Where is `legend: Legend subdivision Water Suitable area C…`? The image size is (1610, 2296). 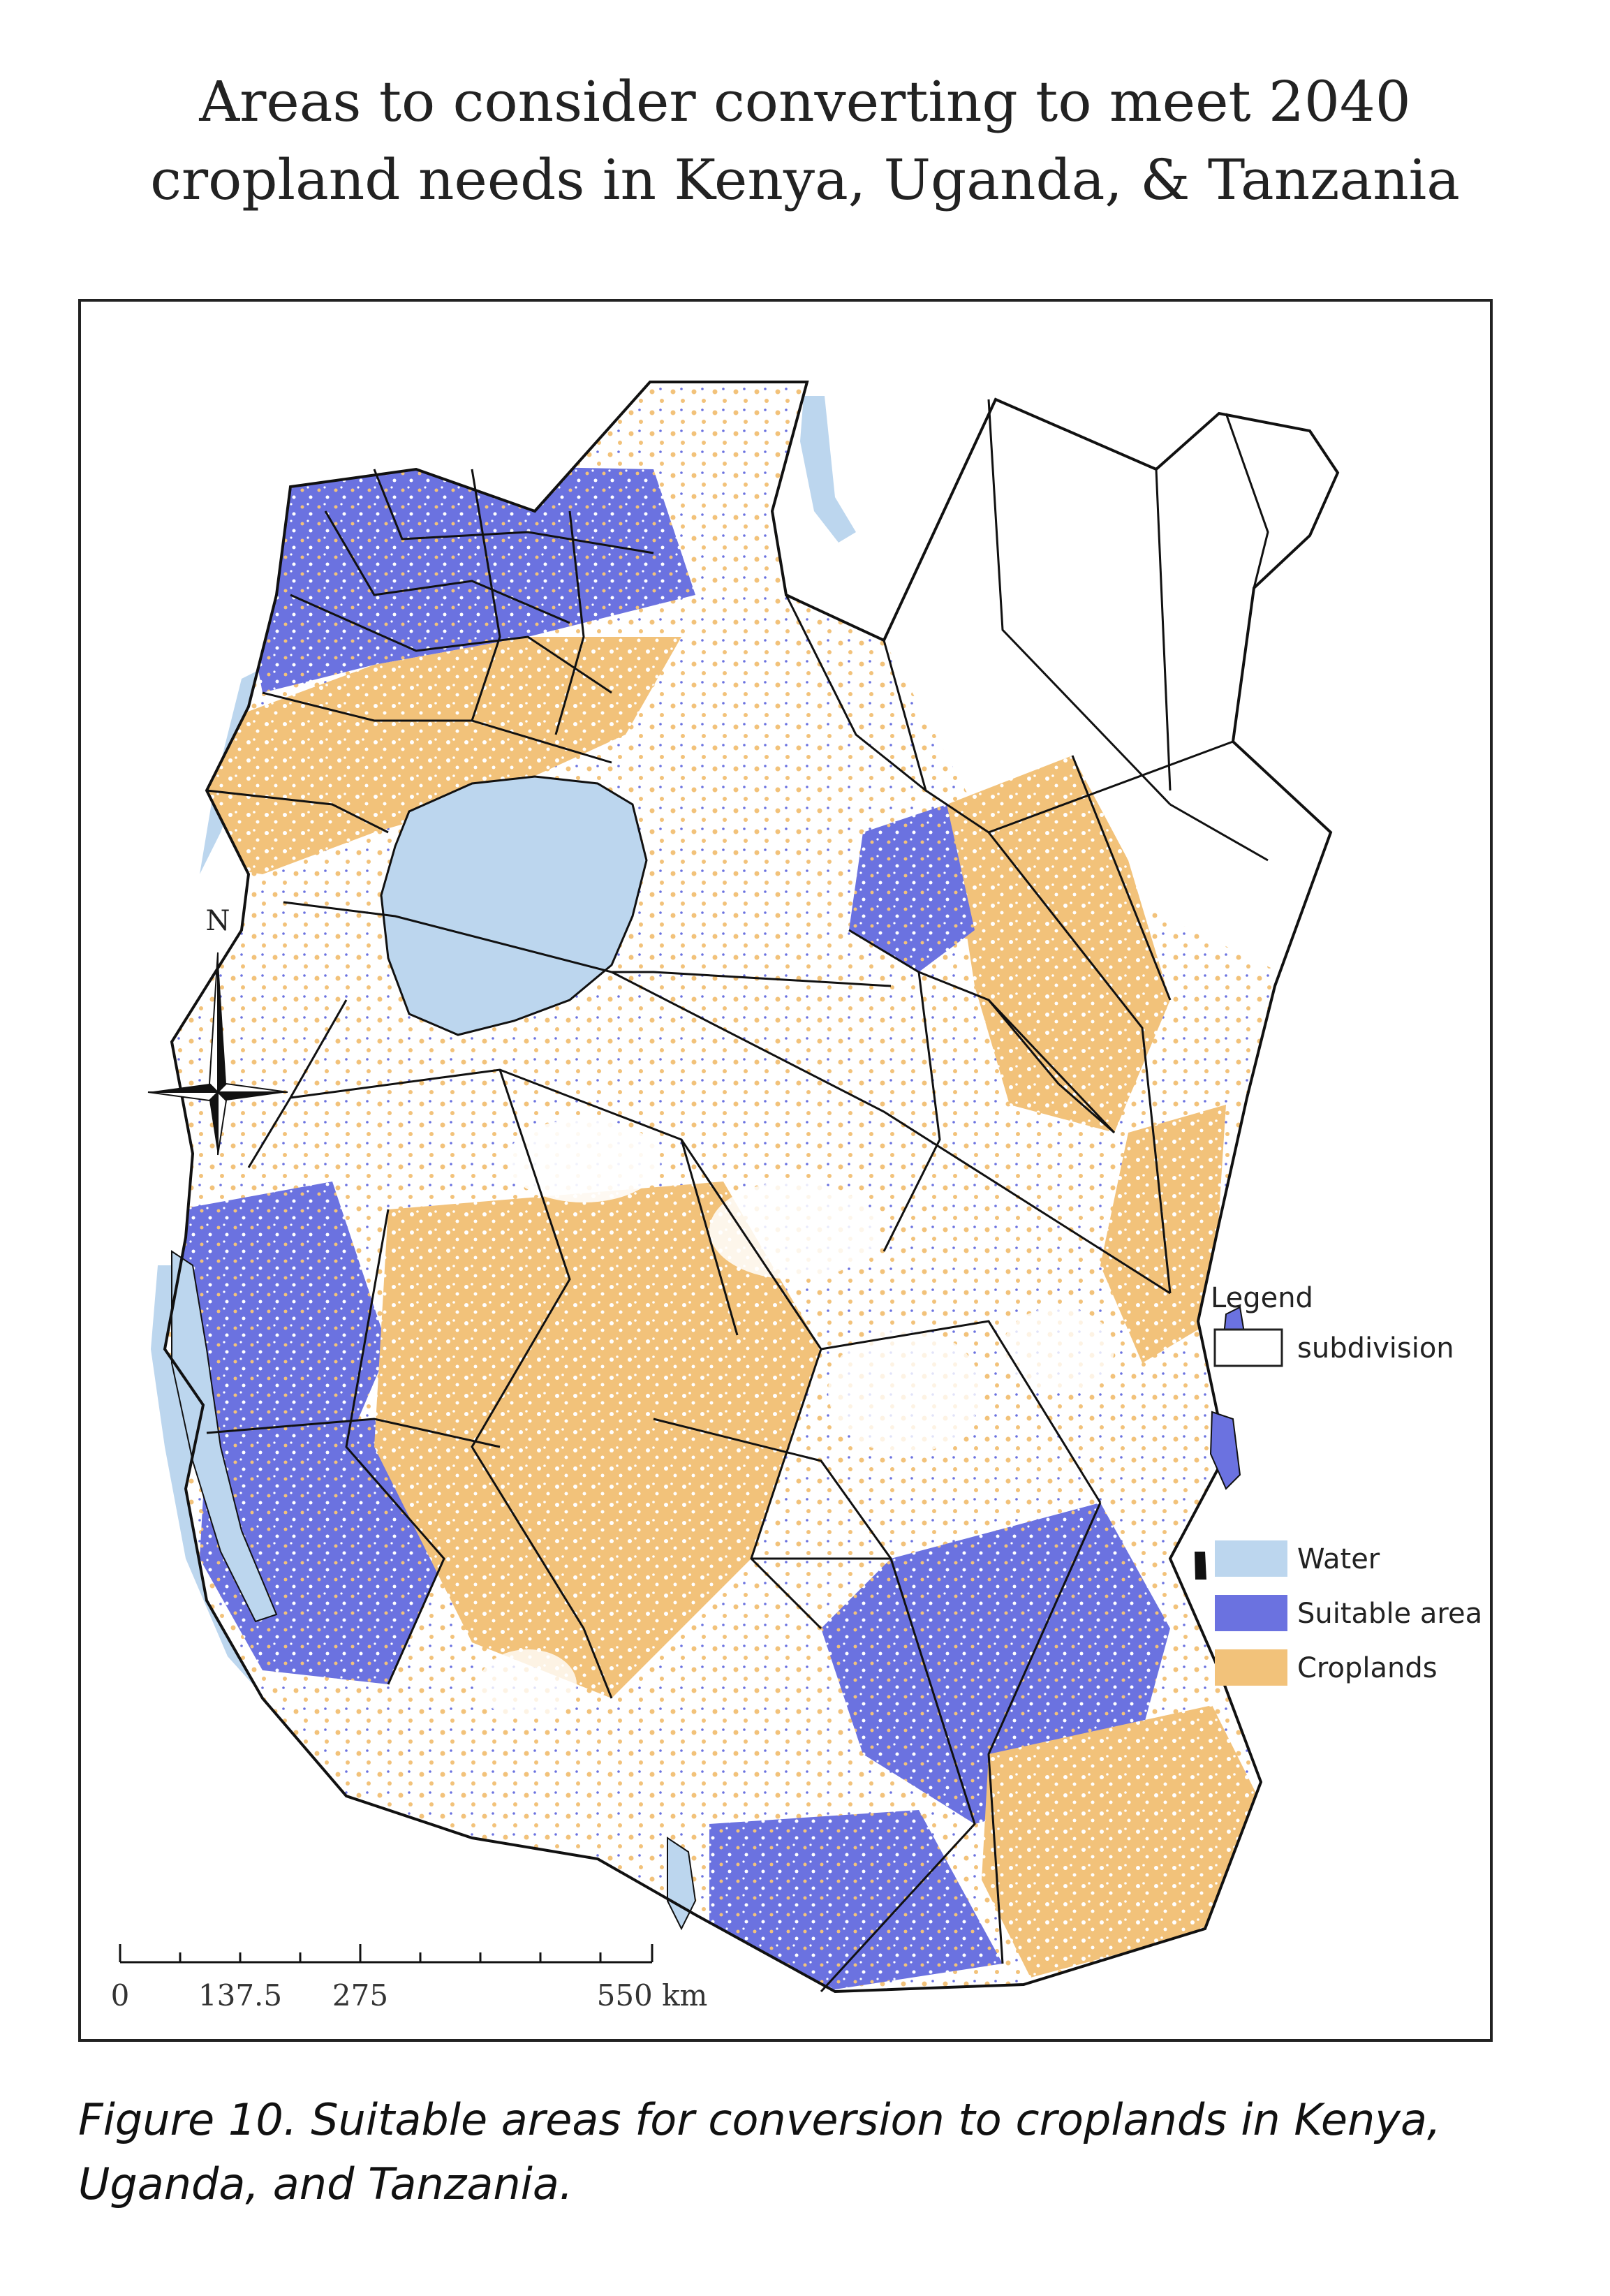 legend: Legend subdivision Water Suitable area C… is located at coordinates (1346, 1484).